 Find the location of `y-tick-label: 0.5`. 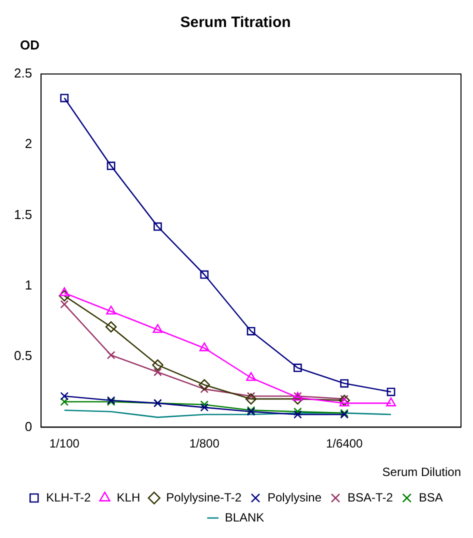

y-tick-label: 0.5 is located at coordinates (23, 356).